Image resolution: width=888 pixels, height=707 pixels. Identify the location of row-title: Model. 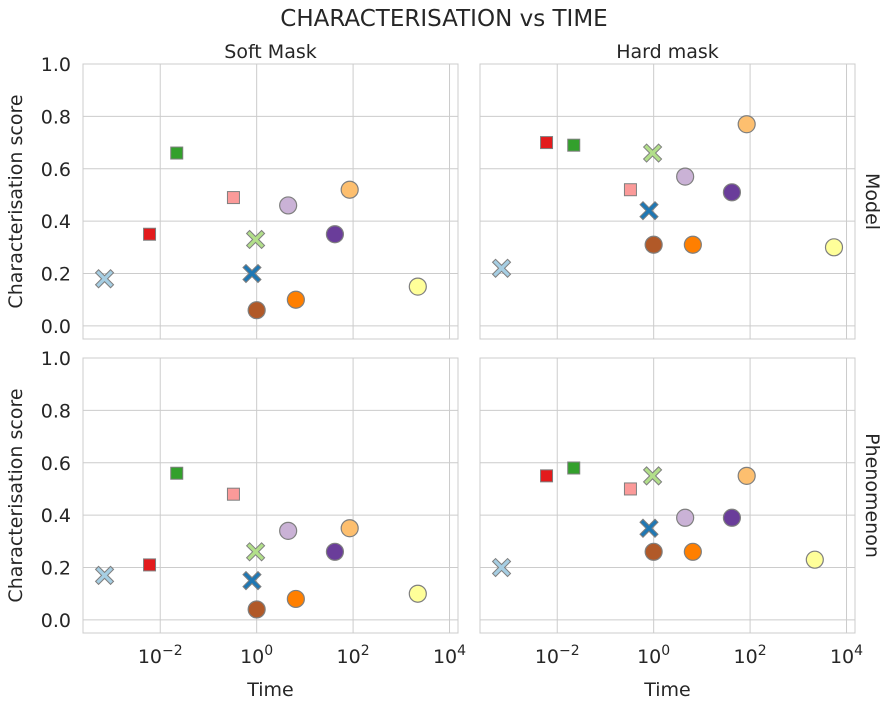
(872, 201).